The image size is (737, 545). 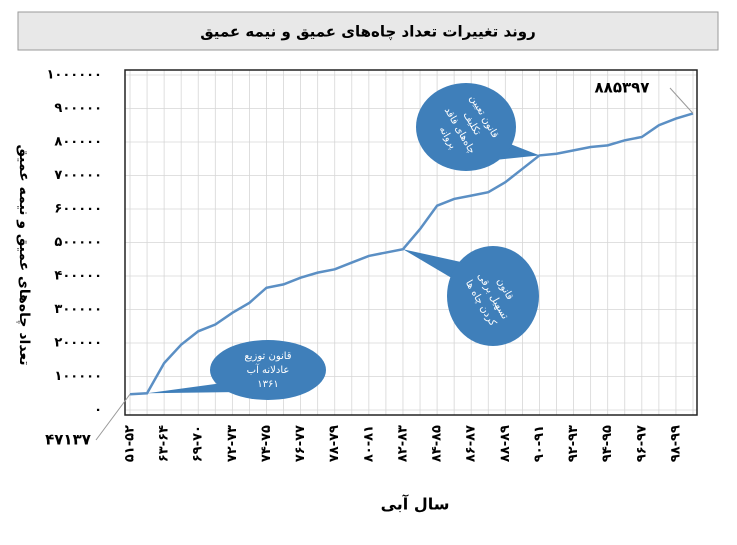 What do you see at coordinates (573, 443) in the screenshot?
I see `x-tick-label: ۹۲-۹۳` at bounding box center [573, 443].